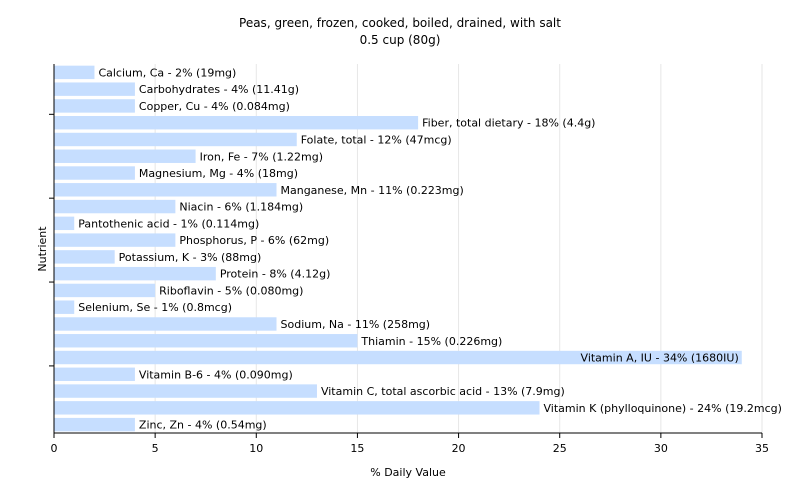 Image resolution: width=800 pixels, height=500 pixels. Describe the element at coordinates (261, 156) in the screenshot. I see `bar-label-5: Iron, Fe - 7% (1.22mg)` at that location.